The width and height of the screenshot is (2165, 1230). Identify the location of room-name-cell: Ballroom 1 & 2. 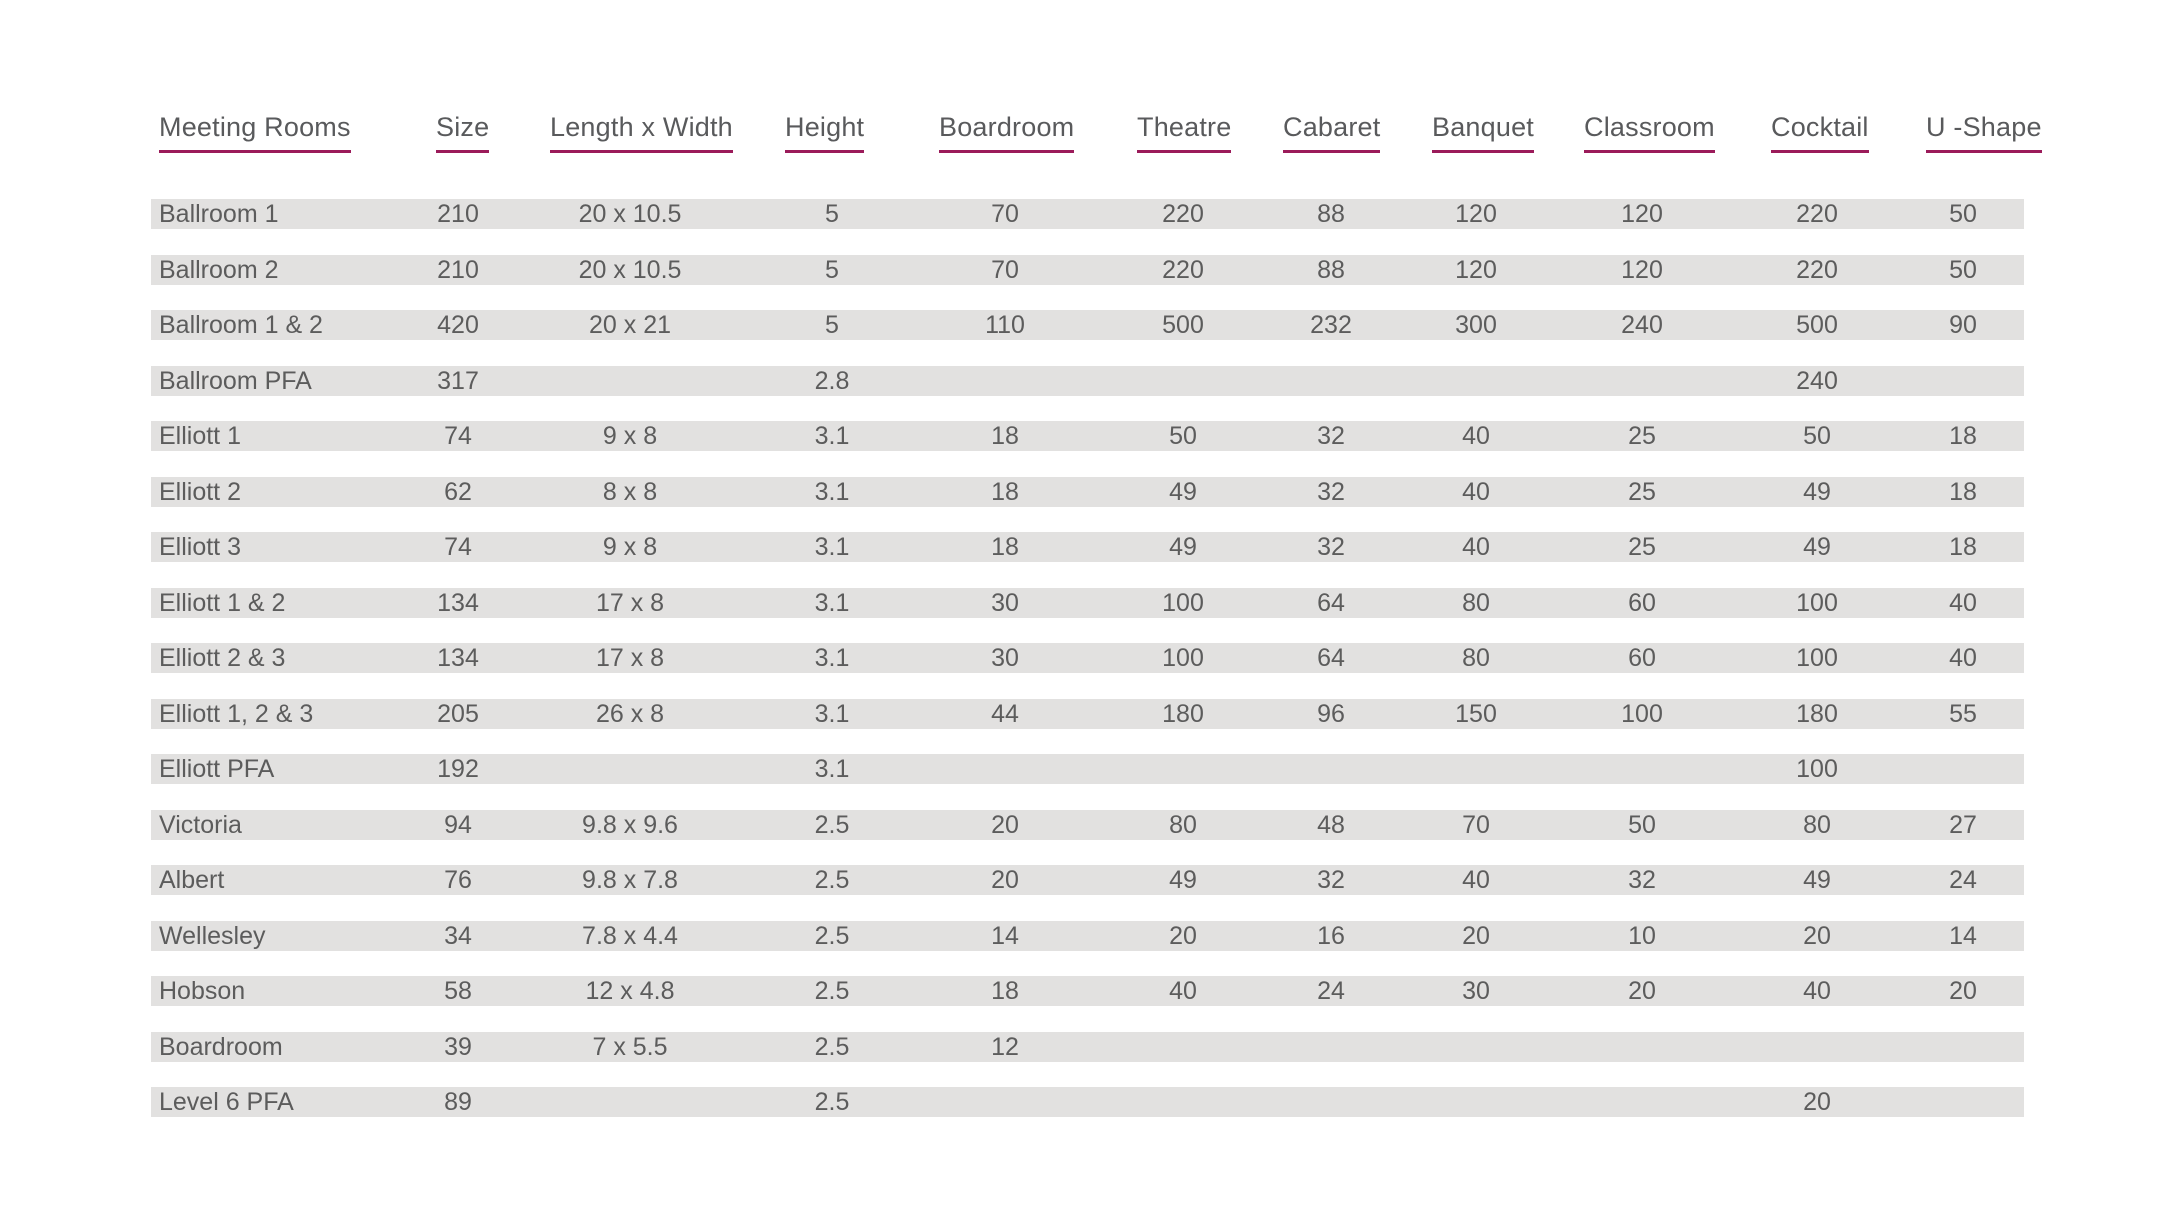
(241, 325).